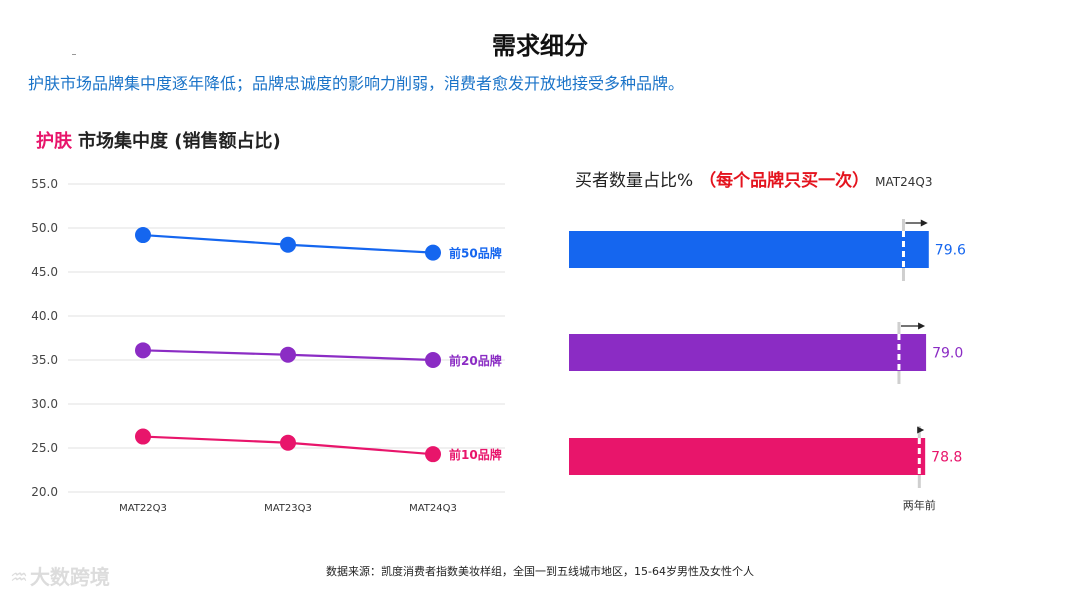  Describe the element at coordinates (950, 251) in the screenshot. I see `bar-value-label: 79.6` at that location.